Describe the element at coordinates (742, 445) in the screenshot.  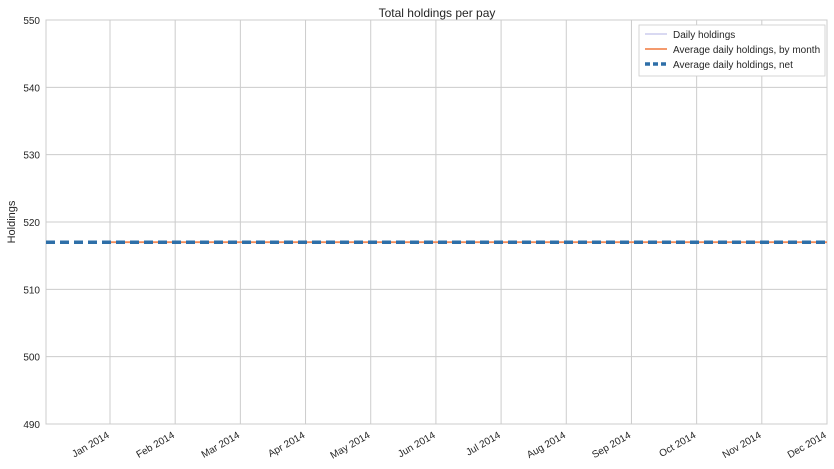
I see `x-tick-label-11: Nov 2014` at that location.